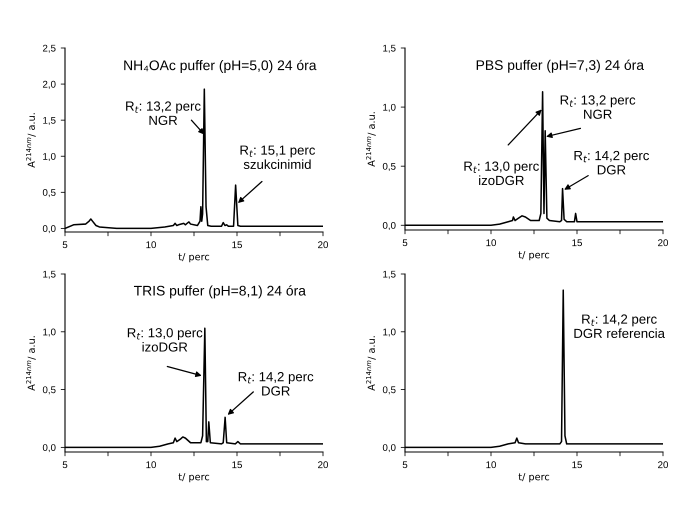  Describe the element at coordinates (619, 326) in the screenshot. I see `annotation: R$_{t}$: 14,2 perc DGR referencia` at that location.